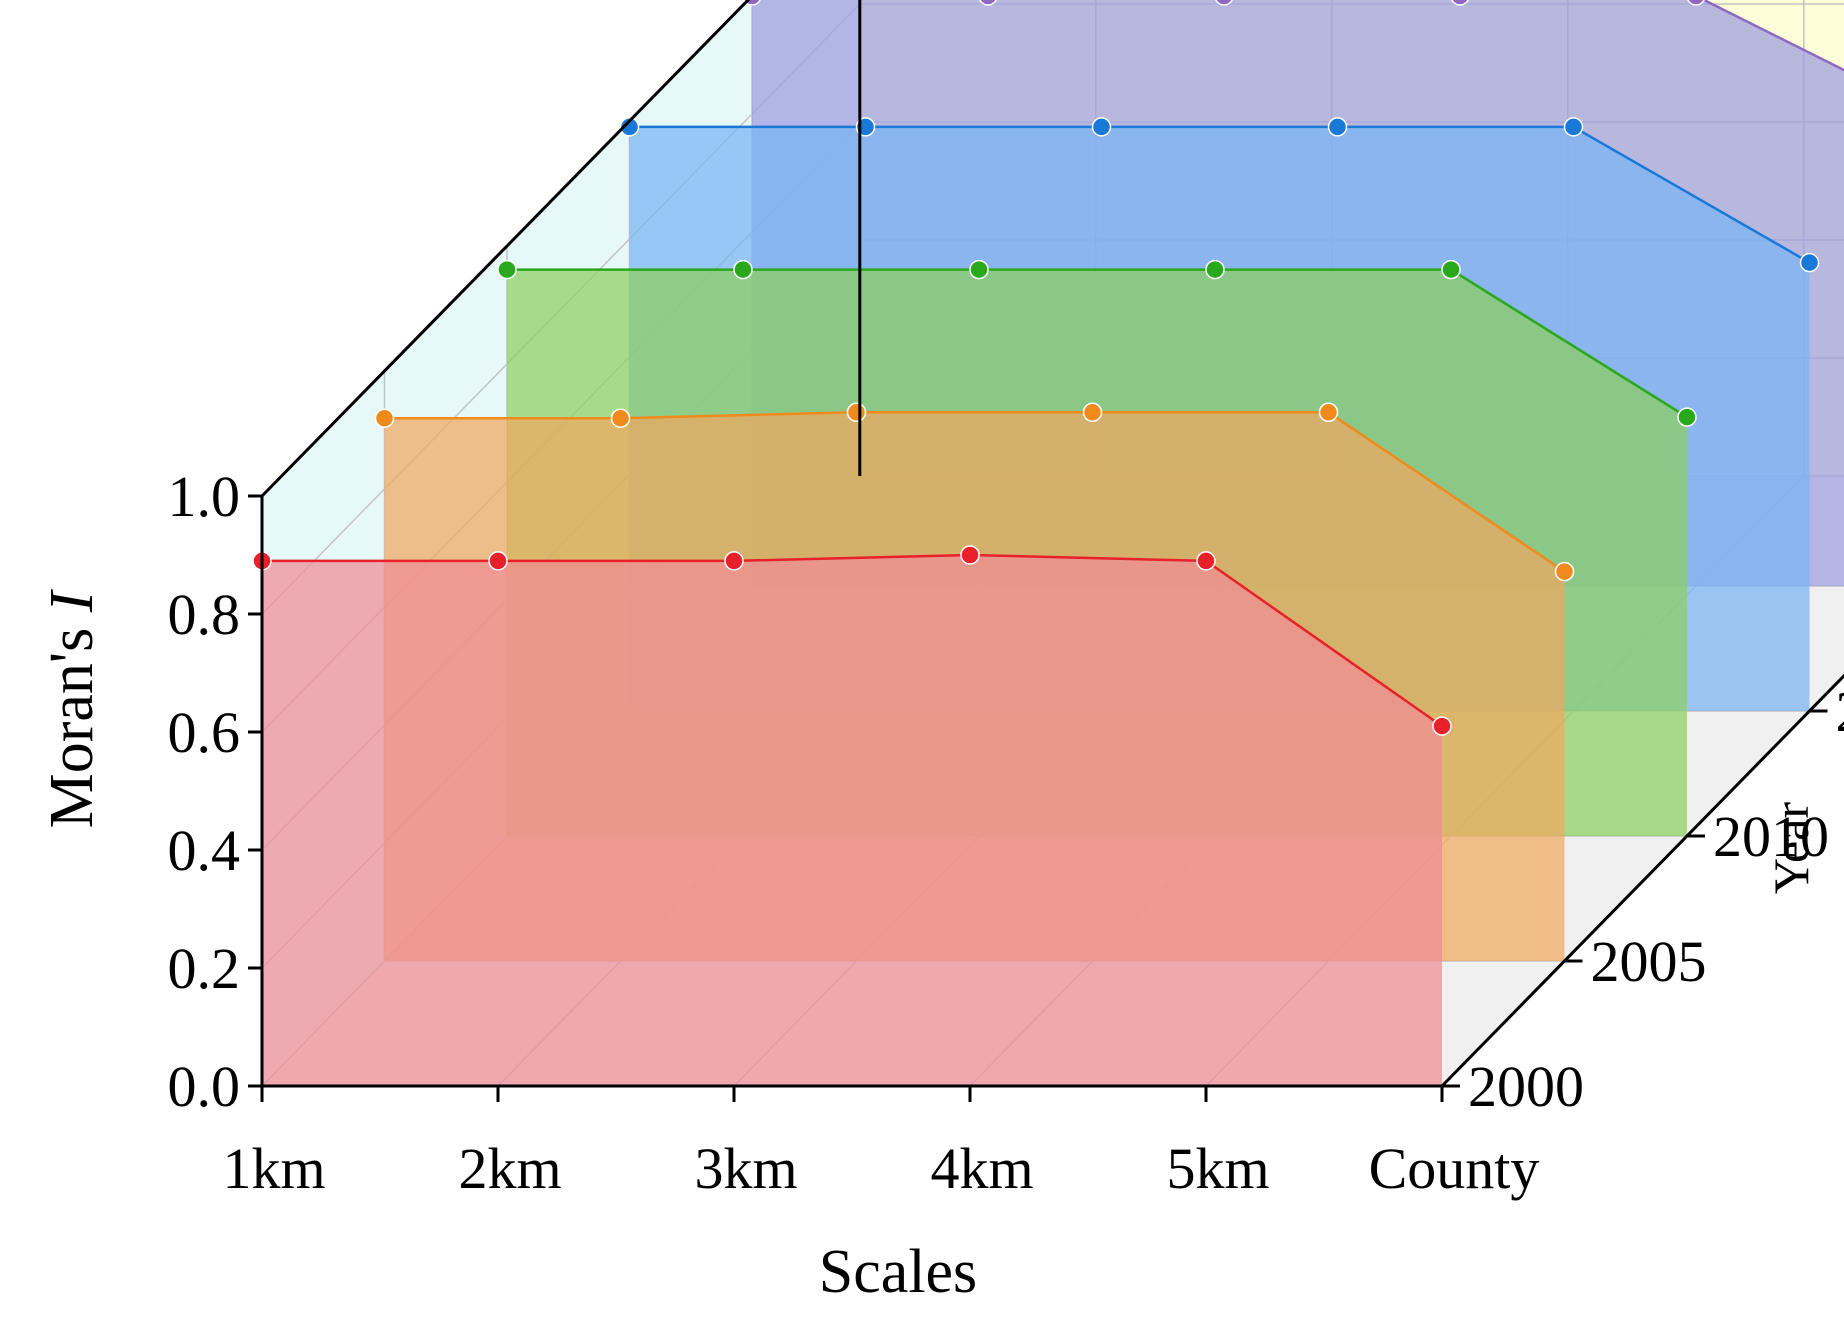 The image size is (1844, 1336). Describe the element at coordinates (505, 249) in the screenshot. I see `frame-top-side-edge` at that location.